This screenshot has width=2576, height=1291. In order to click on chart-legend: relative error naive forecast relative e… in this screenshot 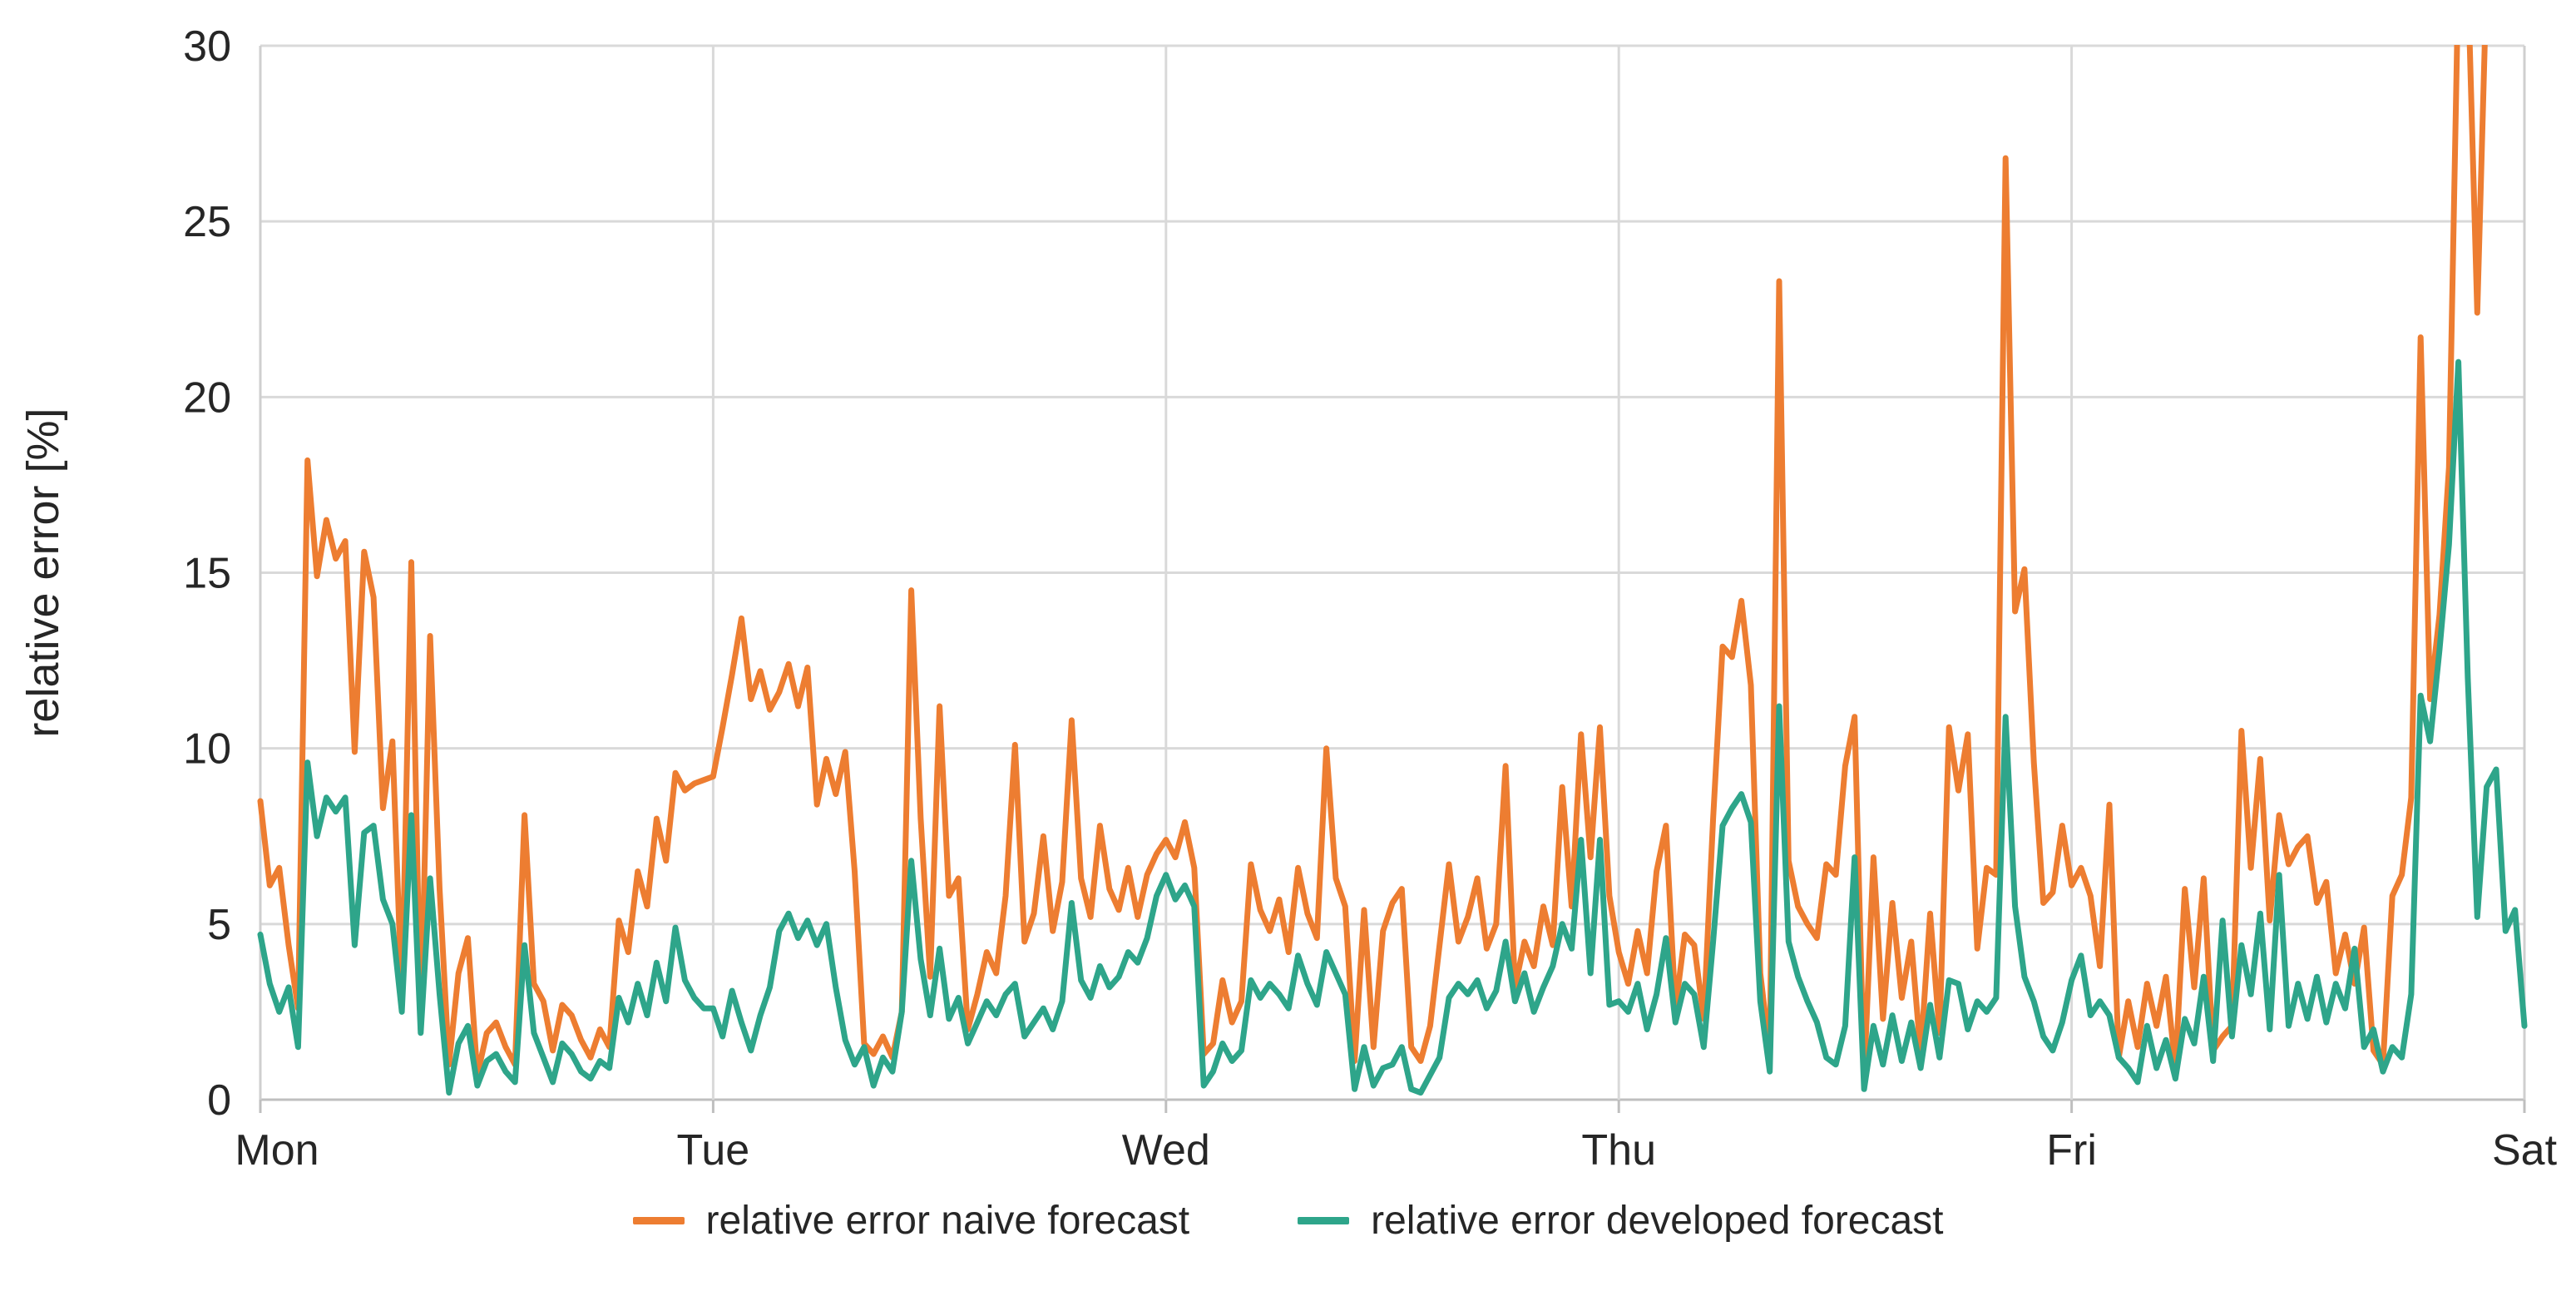, I will do `click(1288, 1221)`.